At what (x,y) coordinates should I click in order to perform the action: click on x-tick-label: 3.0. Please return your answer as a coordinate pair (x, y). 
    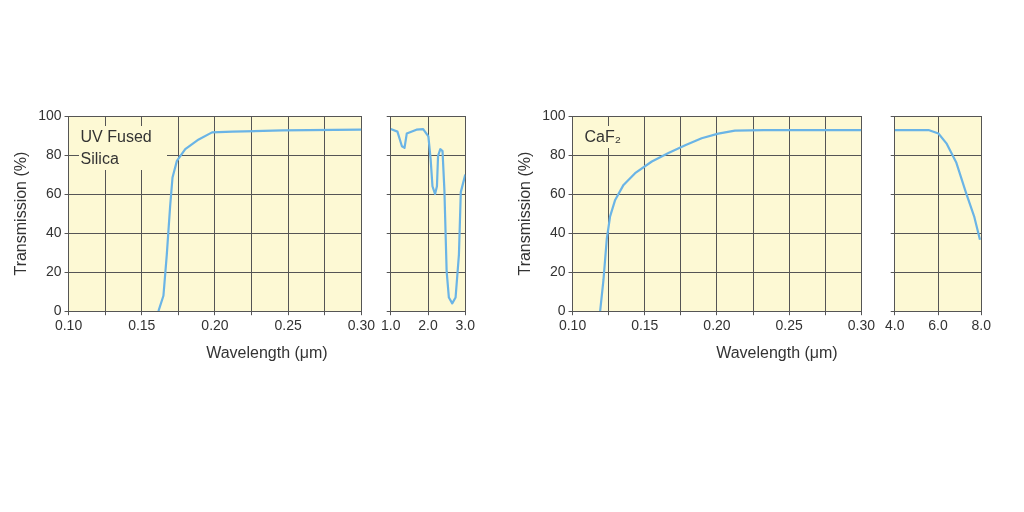
    Looking at the image, I should click on (465, 325).